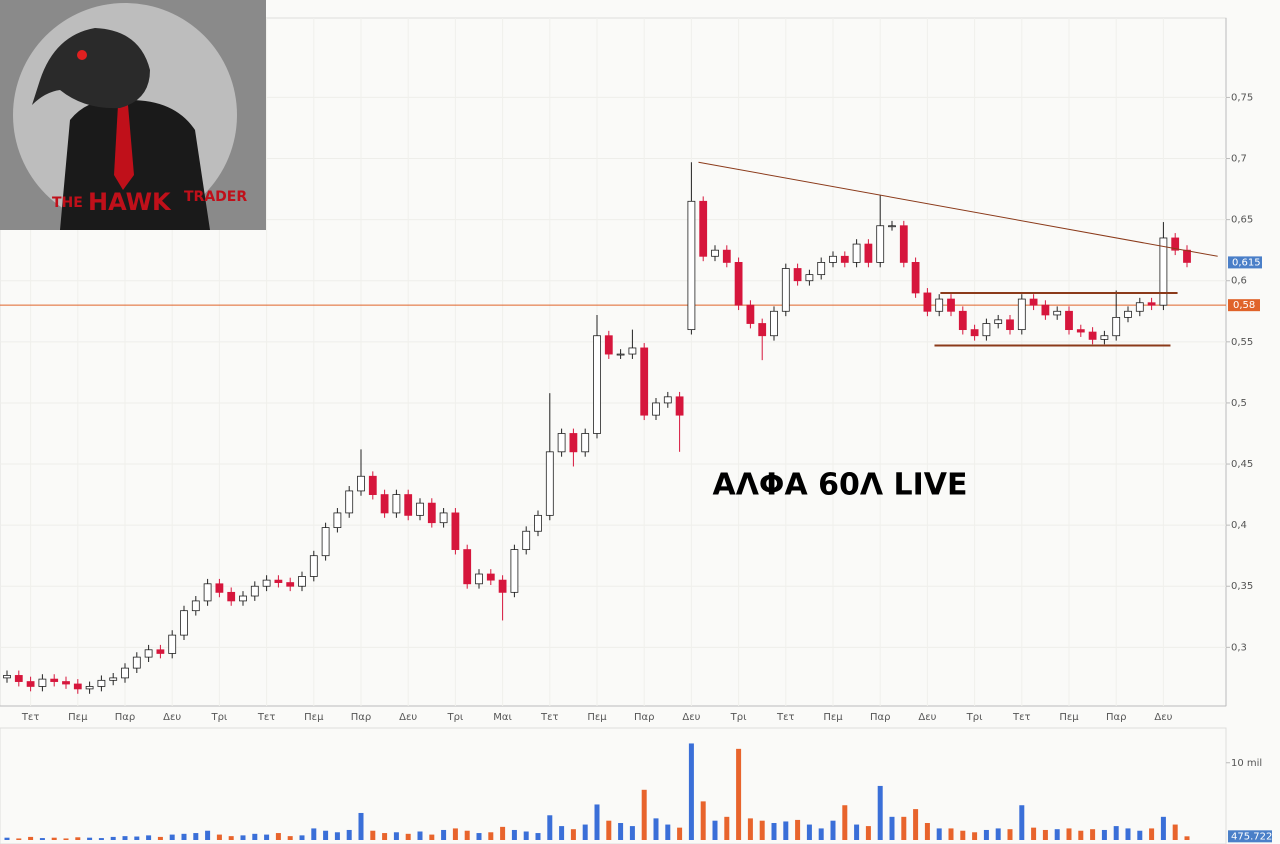 The width and height of the screenshot is (1280, 844). Describe the element at coordinates (135, 164) in the screenshot. I see `logo-suit` at that location.